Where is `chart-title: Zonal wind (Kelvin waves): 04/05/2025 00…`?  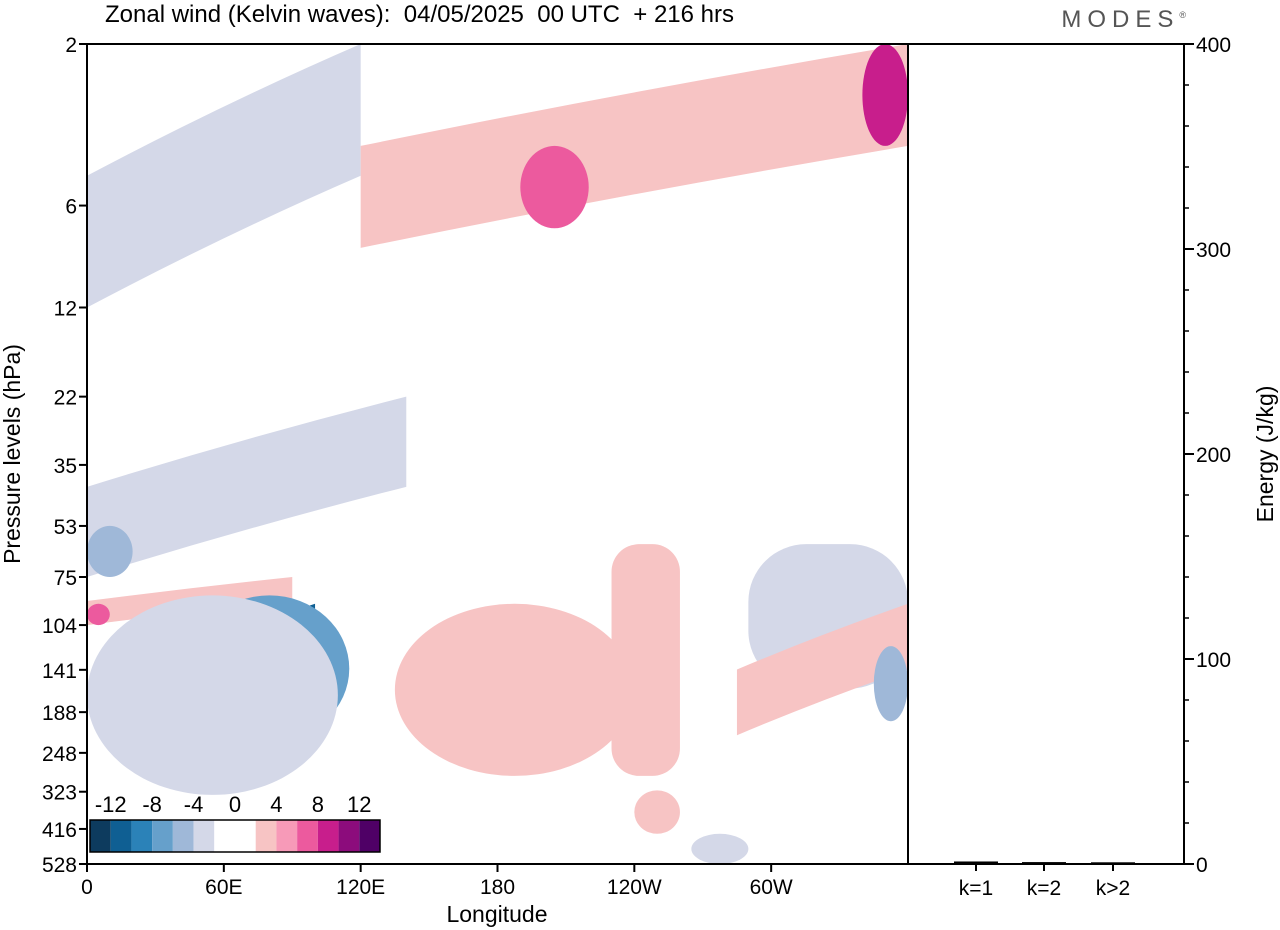 chart-title: Zonal wind (Kelvin waves): 04/05/2025 00… is located at coordinates (419, 14).